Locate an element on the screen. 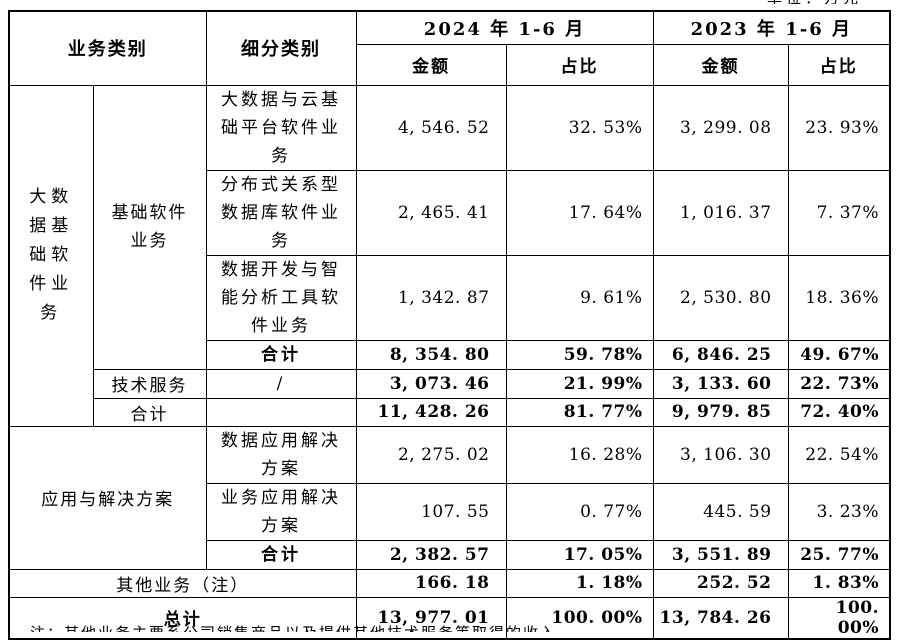  amount-2023-cell: 3, 551. 89 is located at coordinates (720, 554).